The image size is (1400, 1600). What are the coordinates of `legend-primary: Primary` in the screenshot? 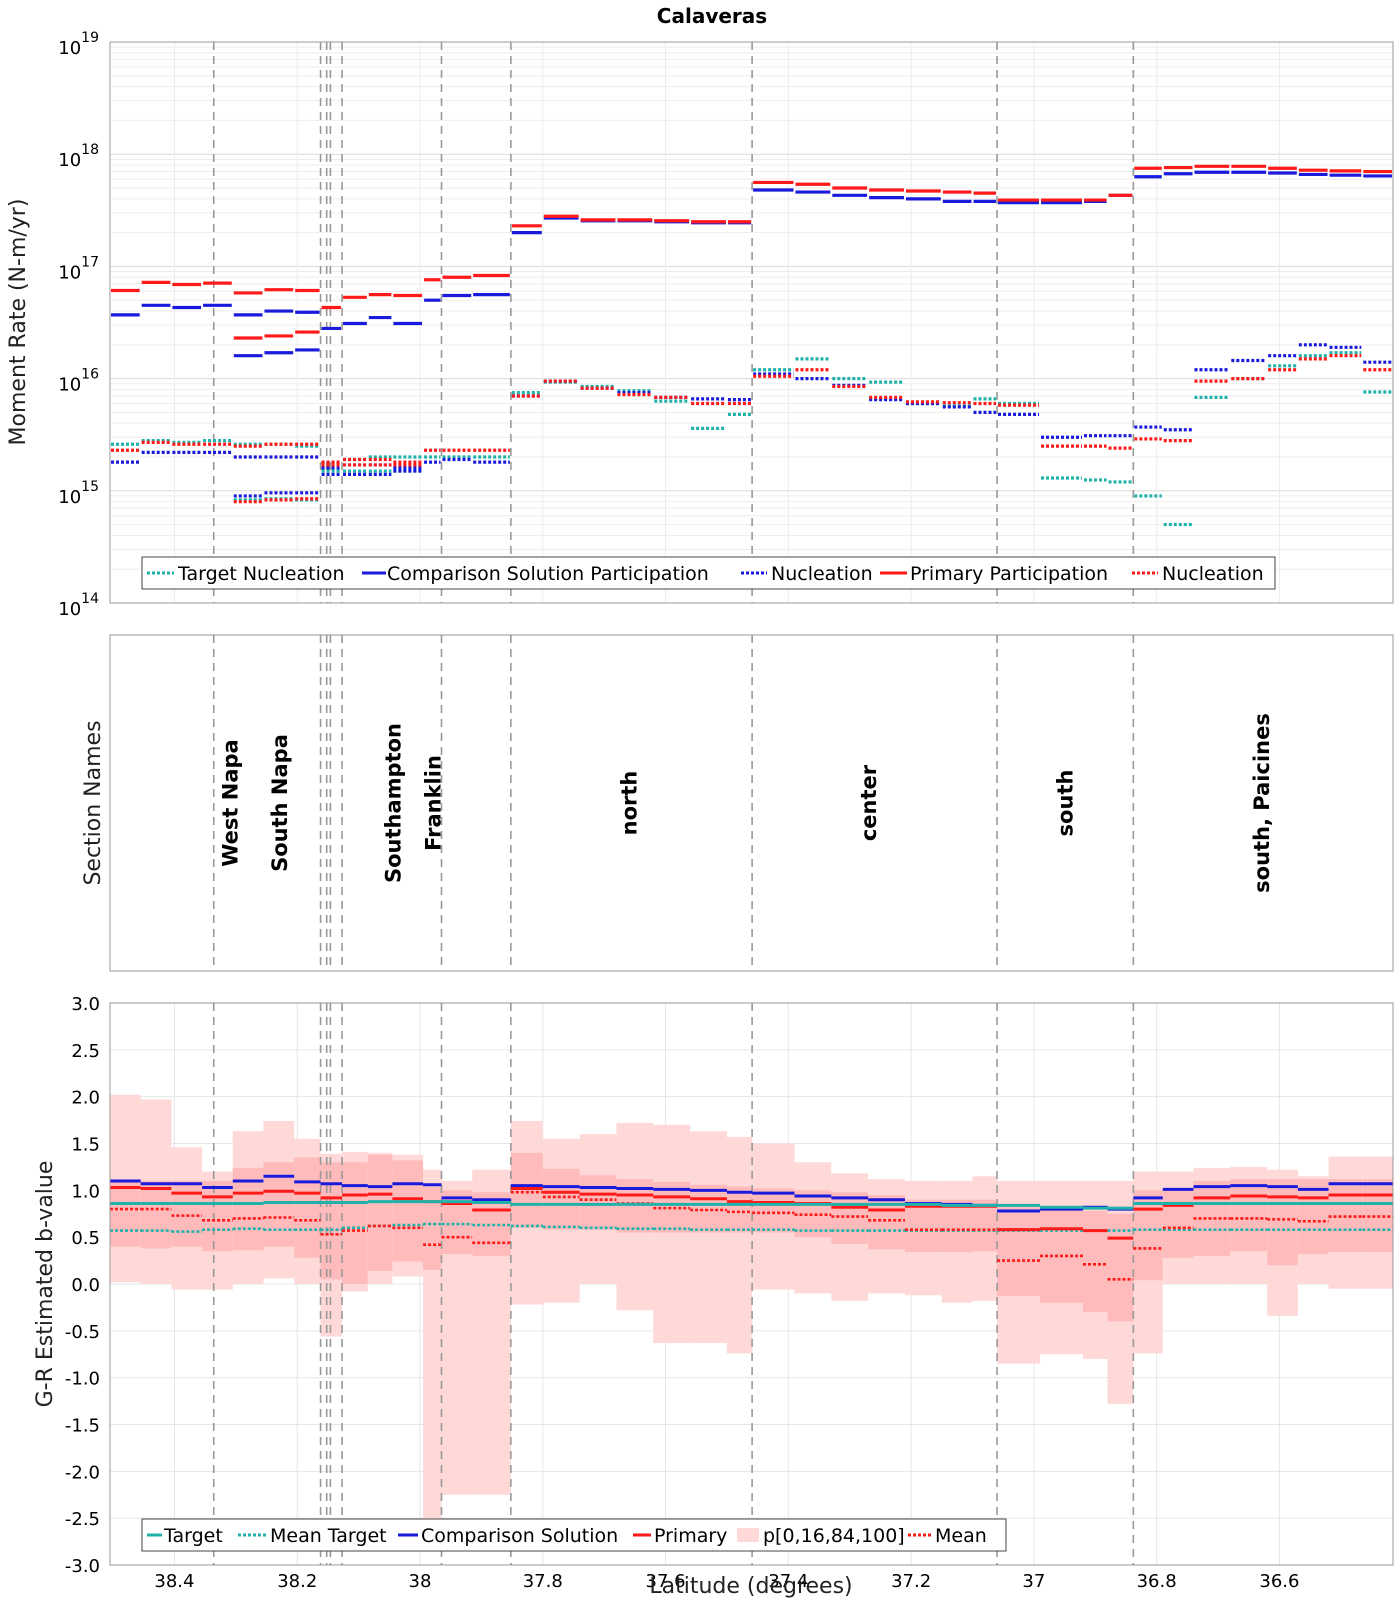 It's located at (690, 1536).